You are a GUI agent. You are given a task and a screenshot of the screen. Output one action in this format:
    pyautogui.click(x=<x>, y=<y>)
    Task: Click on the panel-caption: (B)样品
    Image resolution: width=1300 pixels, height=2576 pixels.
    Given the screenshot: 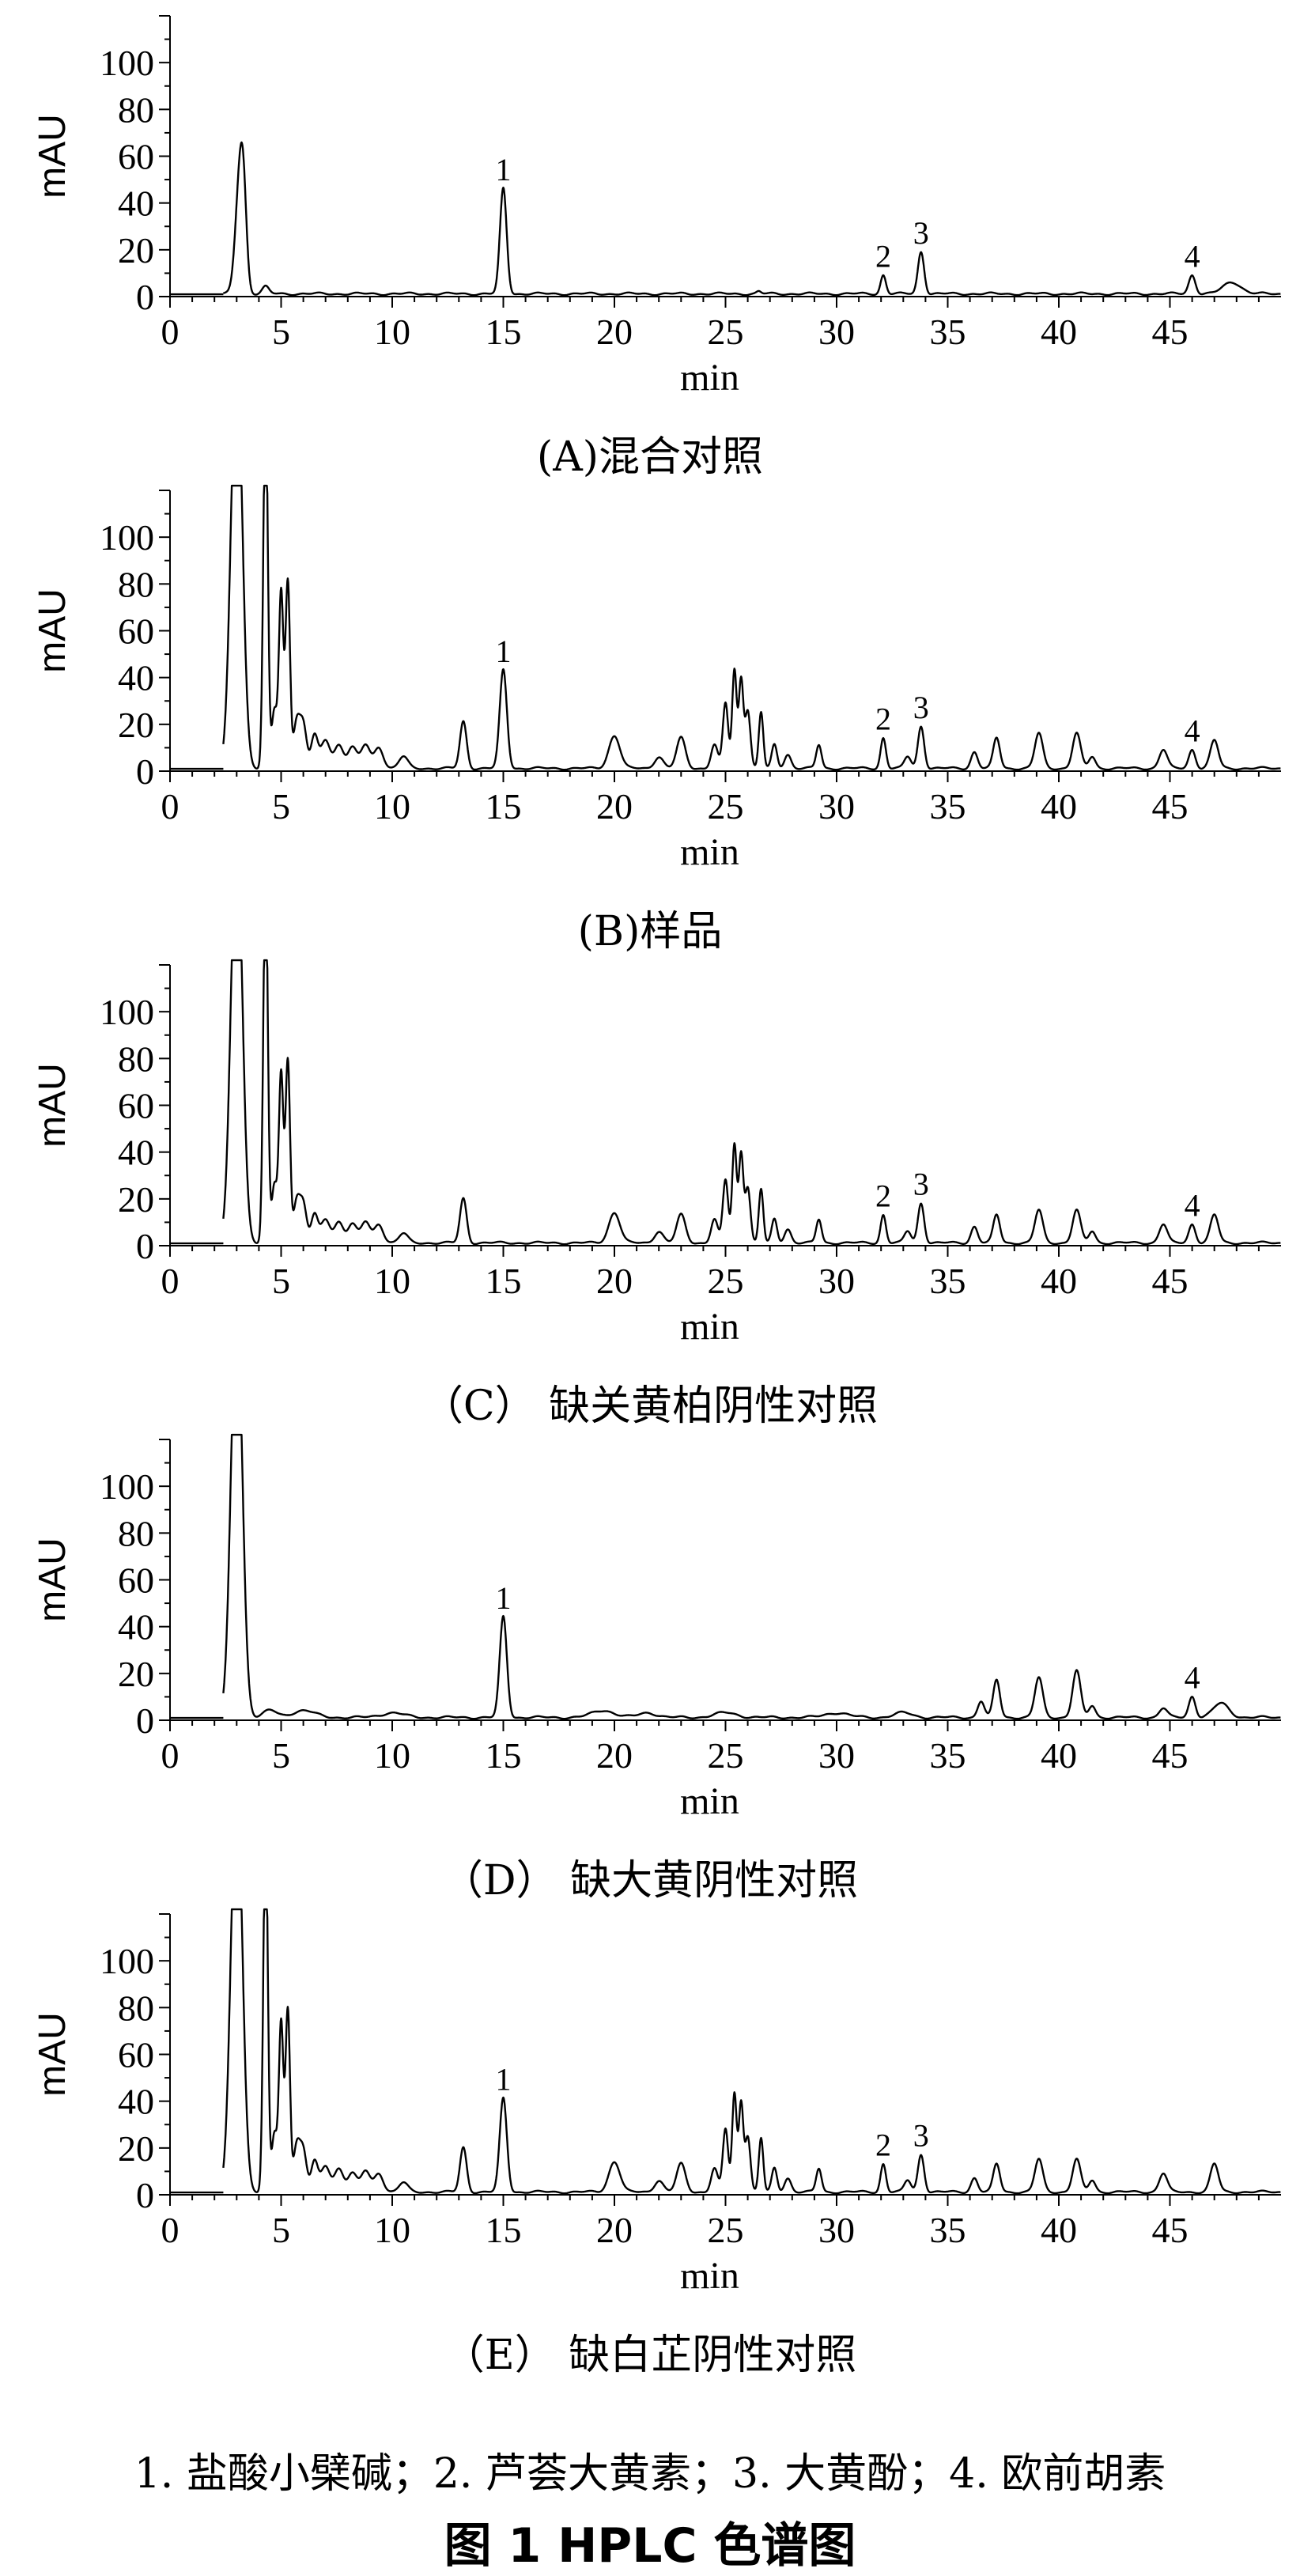 What is the action you would take?
    pyautogui.click(x=651, y=932)
    